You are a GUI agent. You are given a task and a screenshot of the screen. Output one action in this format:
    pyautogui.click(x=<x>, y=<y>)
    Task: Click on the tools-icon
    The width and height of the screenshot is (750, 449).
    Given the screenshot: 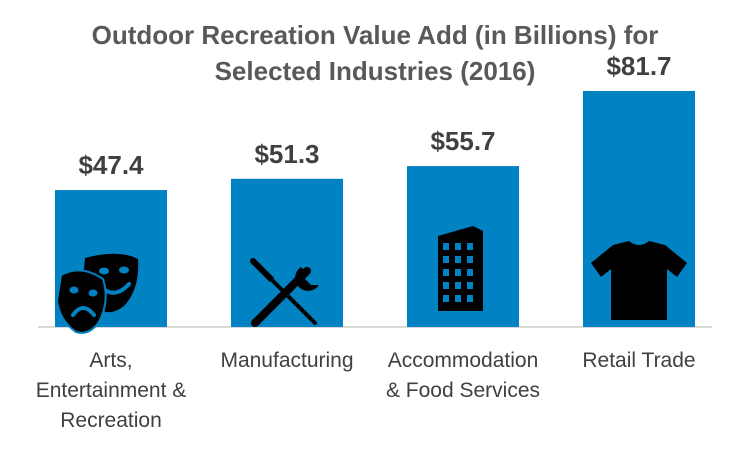 What is the action you would take?
    pyautogui.click(x=284, y=292)
    